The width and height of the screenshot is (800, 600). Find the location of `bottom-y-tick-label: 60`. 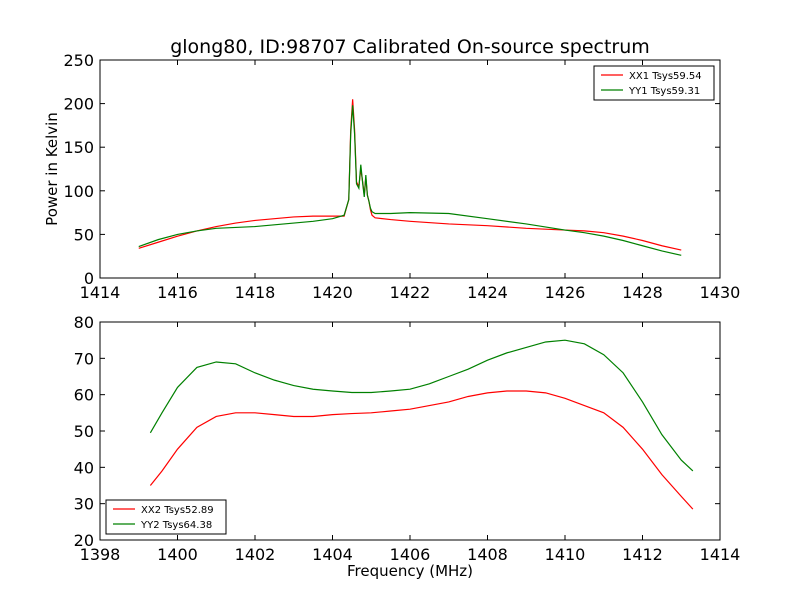

bottom-y-tick-label: 60 is located at coordinates (84, 395).